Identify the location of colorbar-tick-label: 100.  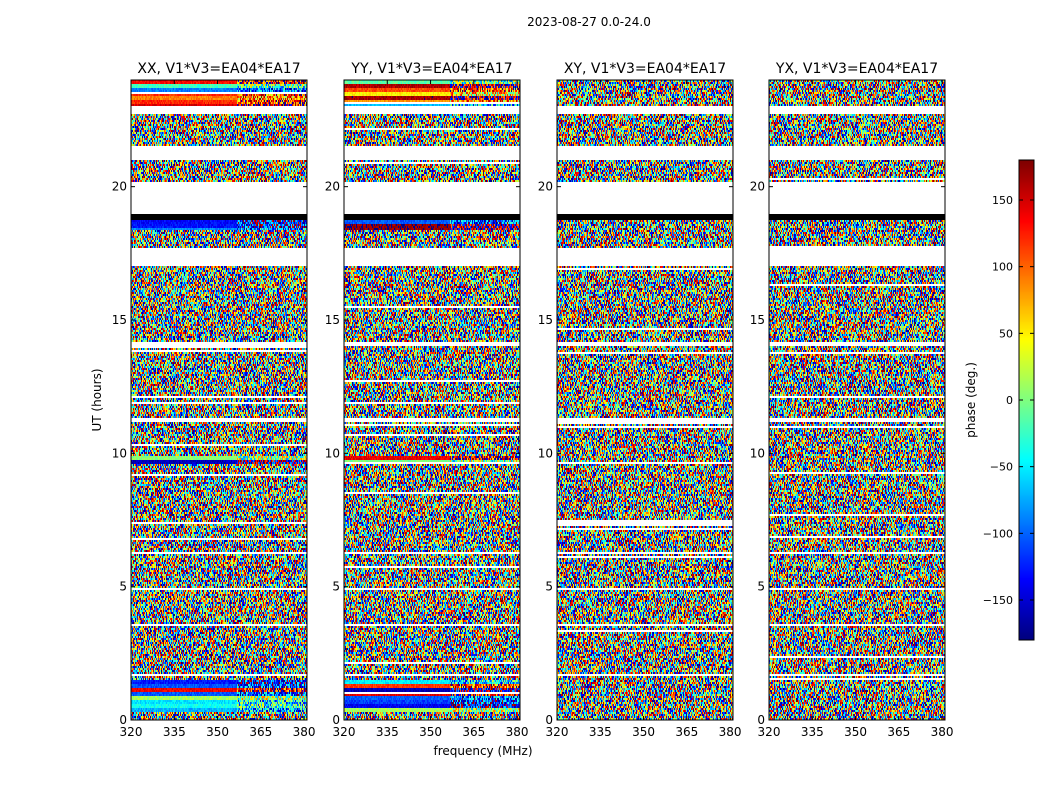
(1002, 267).